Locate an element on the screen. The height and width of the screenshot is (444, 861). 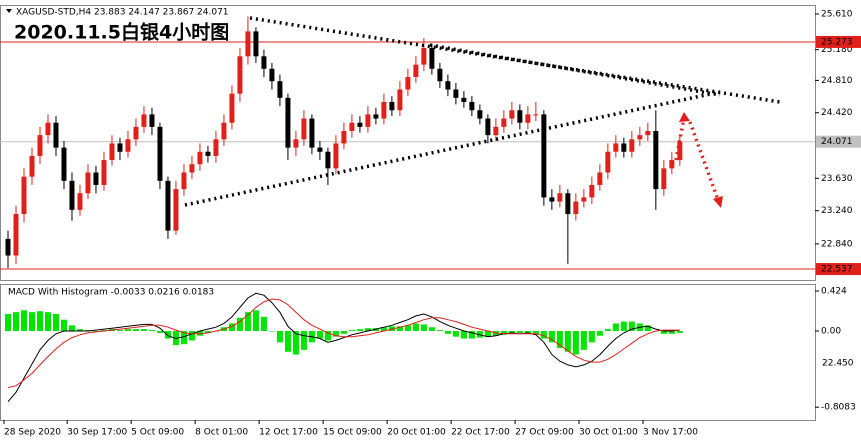
y-tick-label: 24.810 is located at coordinates (837, 81).